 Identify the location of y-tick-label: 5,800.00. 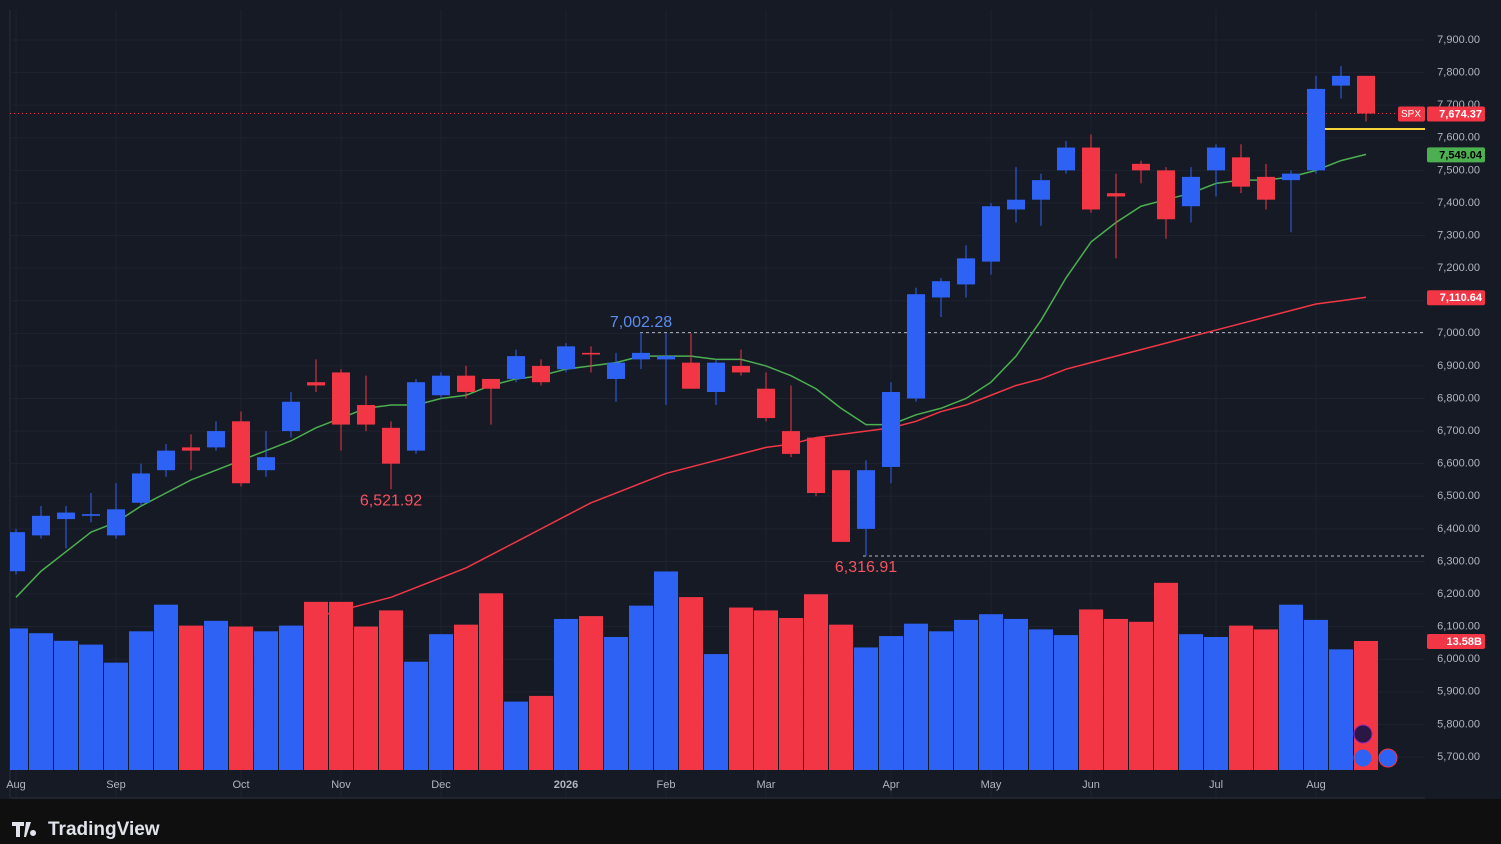
(1458, 724).